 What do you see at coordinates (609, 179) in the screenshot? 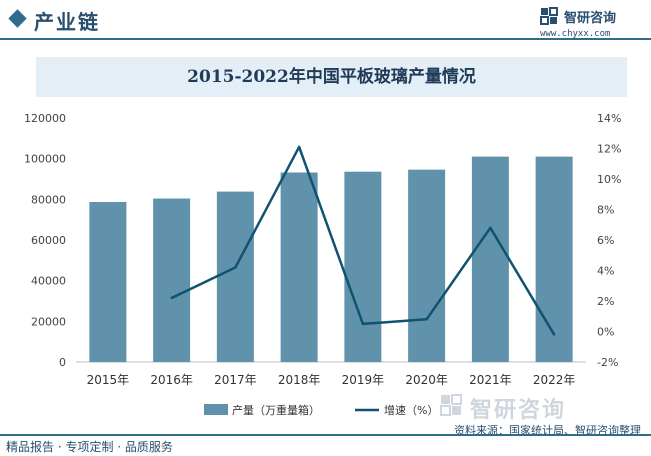
I see `y-right-tick-label: 10%` at bounding box center [609, 179].